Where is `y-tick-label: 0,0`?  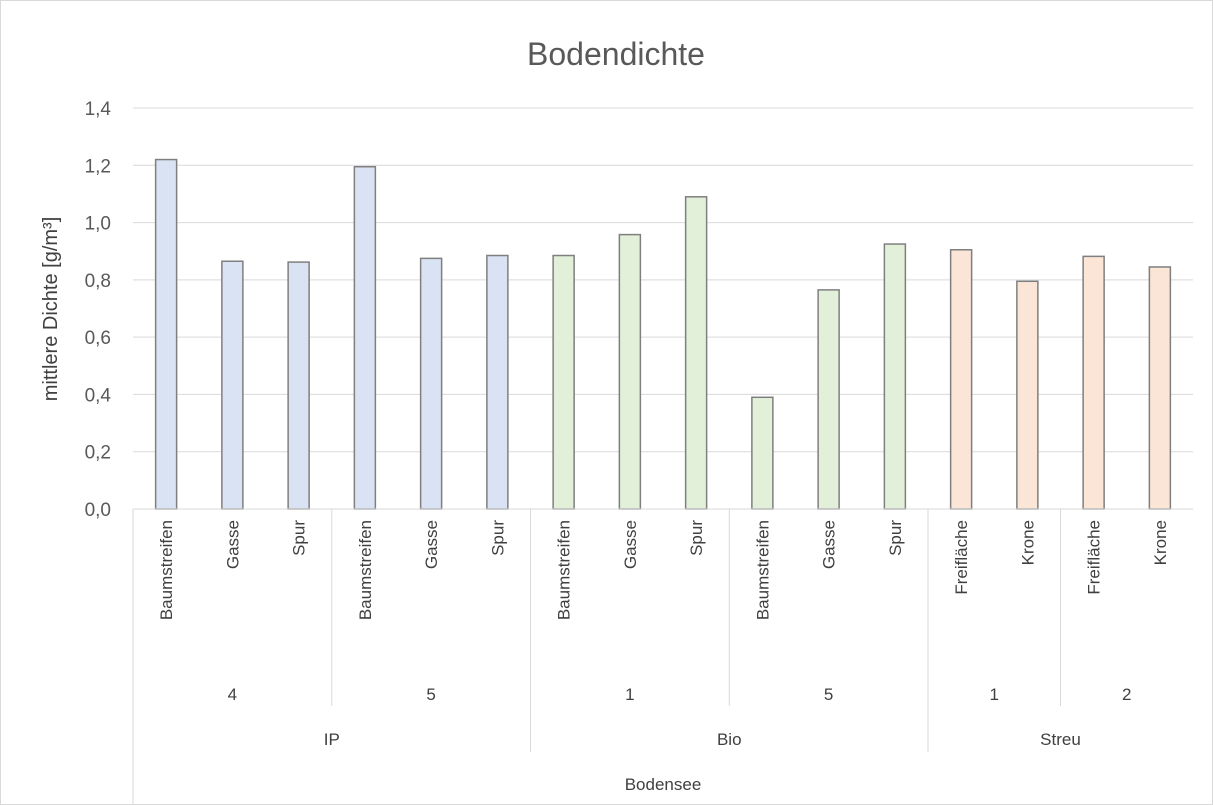
y-tick-label: 0,0 is located at coordinates (98, 510).